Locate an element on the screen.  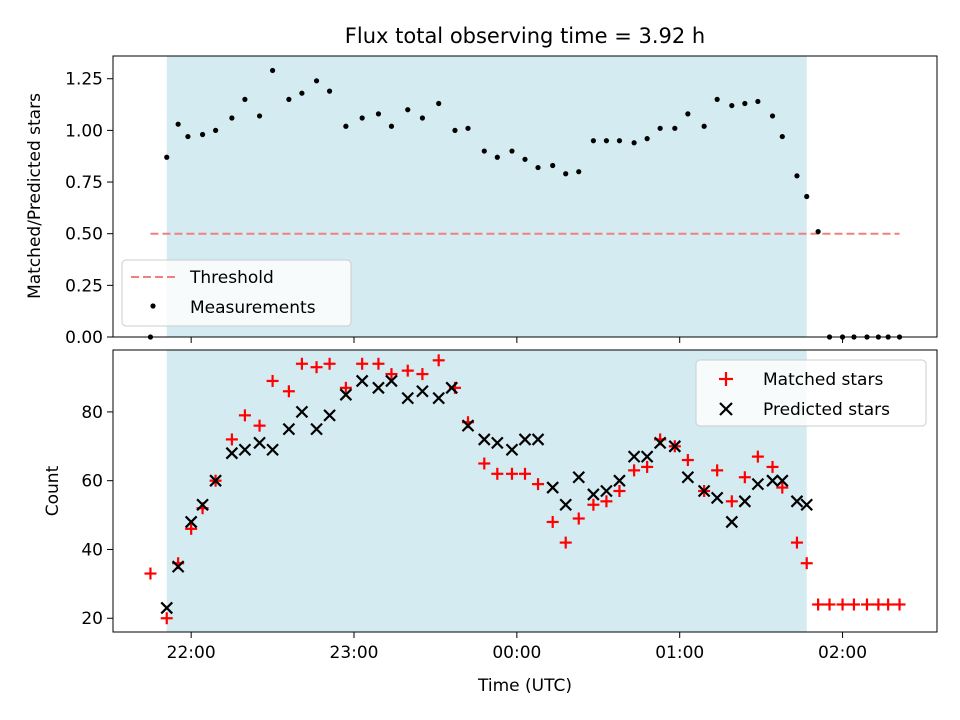
y-tick-label: 0.25 is located at coordinates (84, 286).